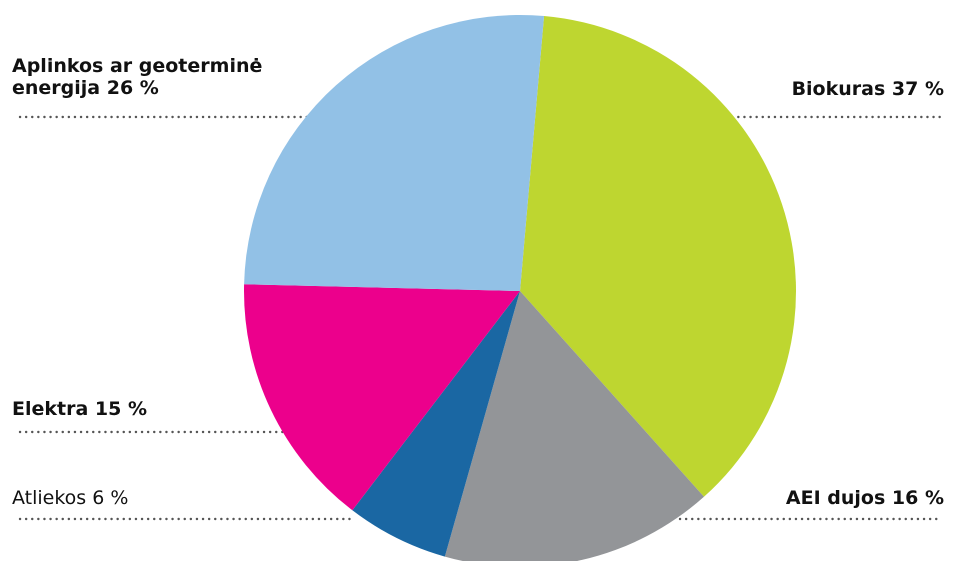 This screenshot has height=561, width=956. Describe the element at coordinates (917, 89) in the screenshot. I see `label-value: 37 %` at that location.